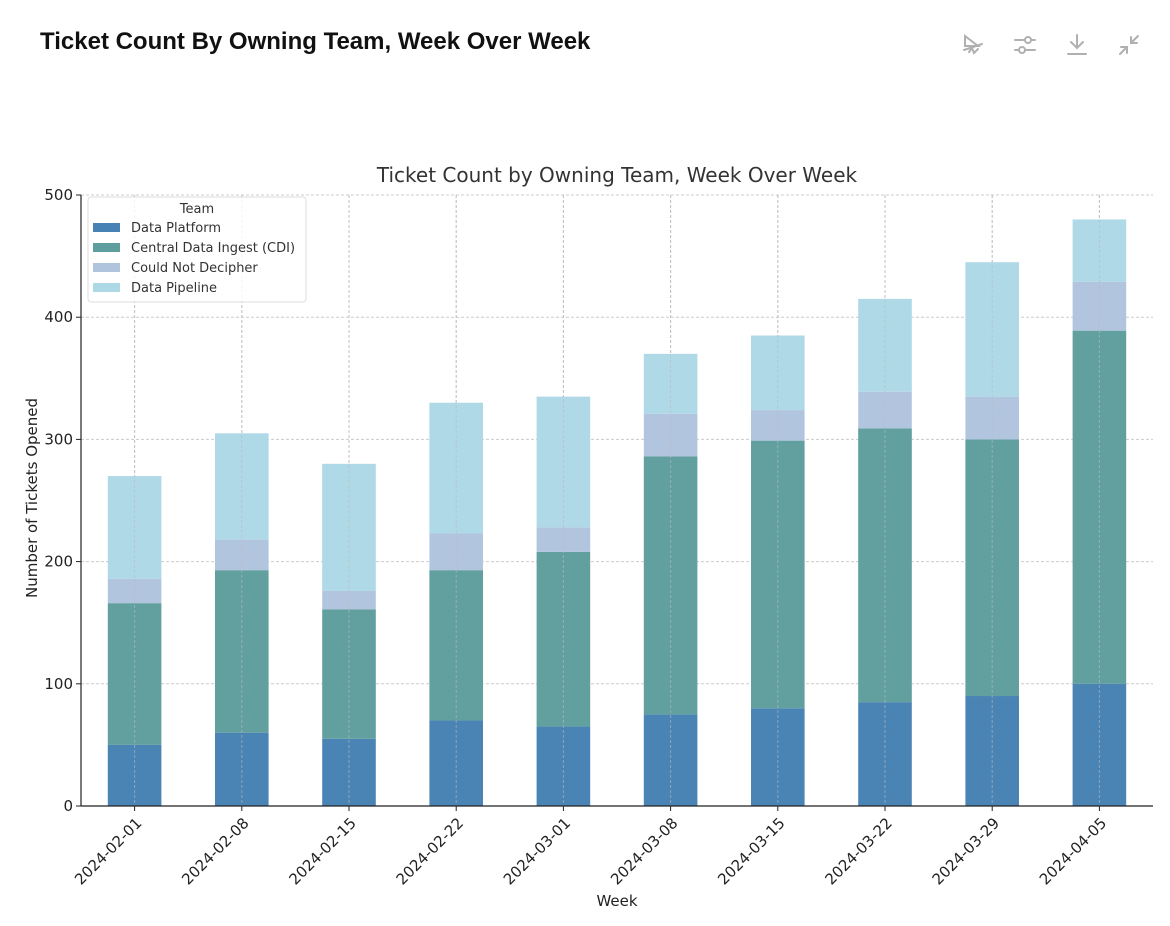  Describe the element at coordinates (196, 209) in the screenshot. I see `legend-title: Team` at that location.